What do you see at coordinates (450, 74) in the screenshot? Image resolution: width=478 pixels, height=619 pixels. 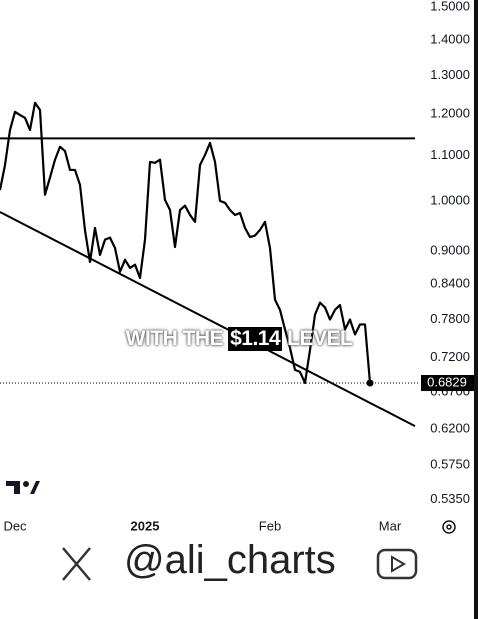 I see `y-tick-label: 1.3000` at bounding box center [450, 74].